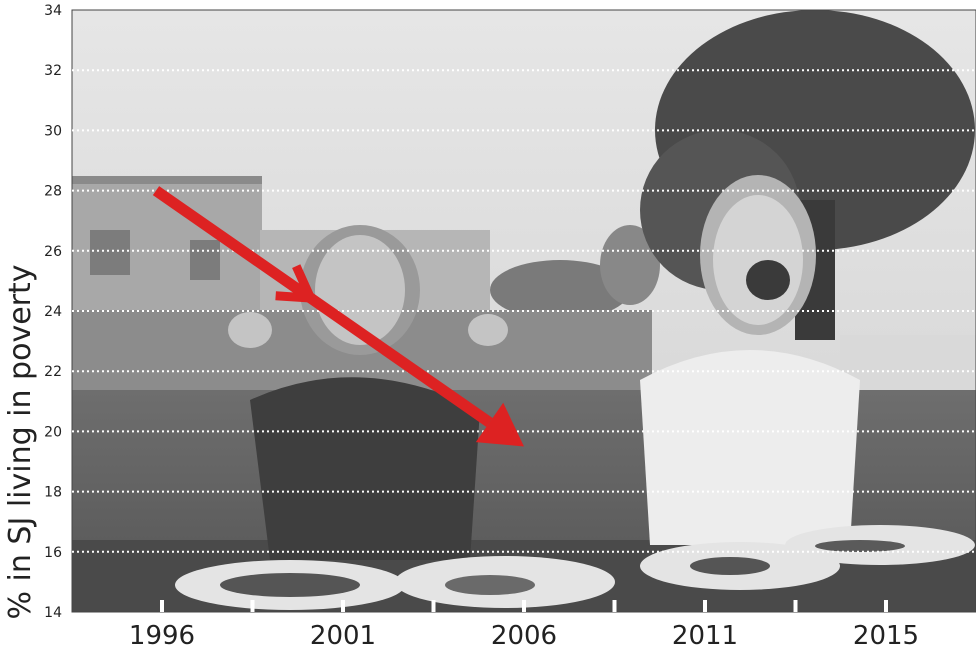 The height and width of the screenshot is (648, 976). I want to click on trend-arrow-shaft, so click(322, 306).